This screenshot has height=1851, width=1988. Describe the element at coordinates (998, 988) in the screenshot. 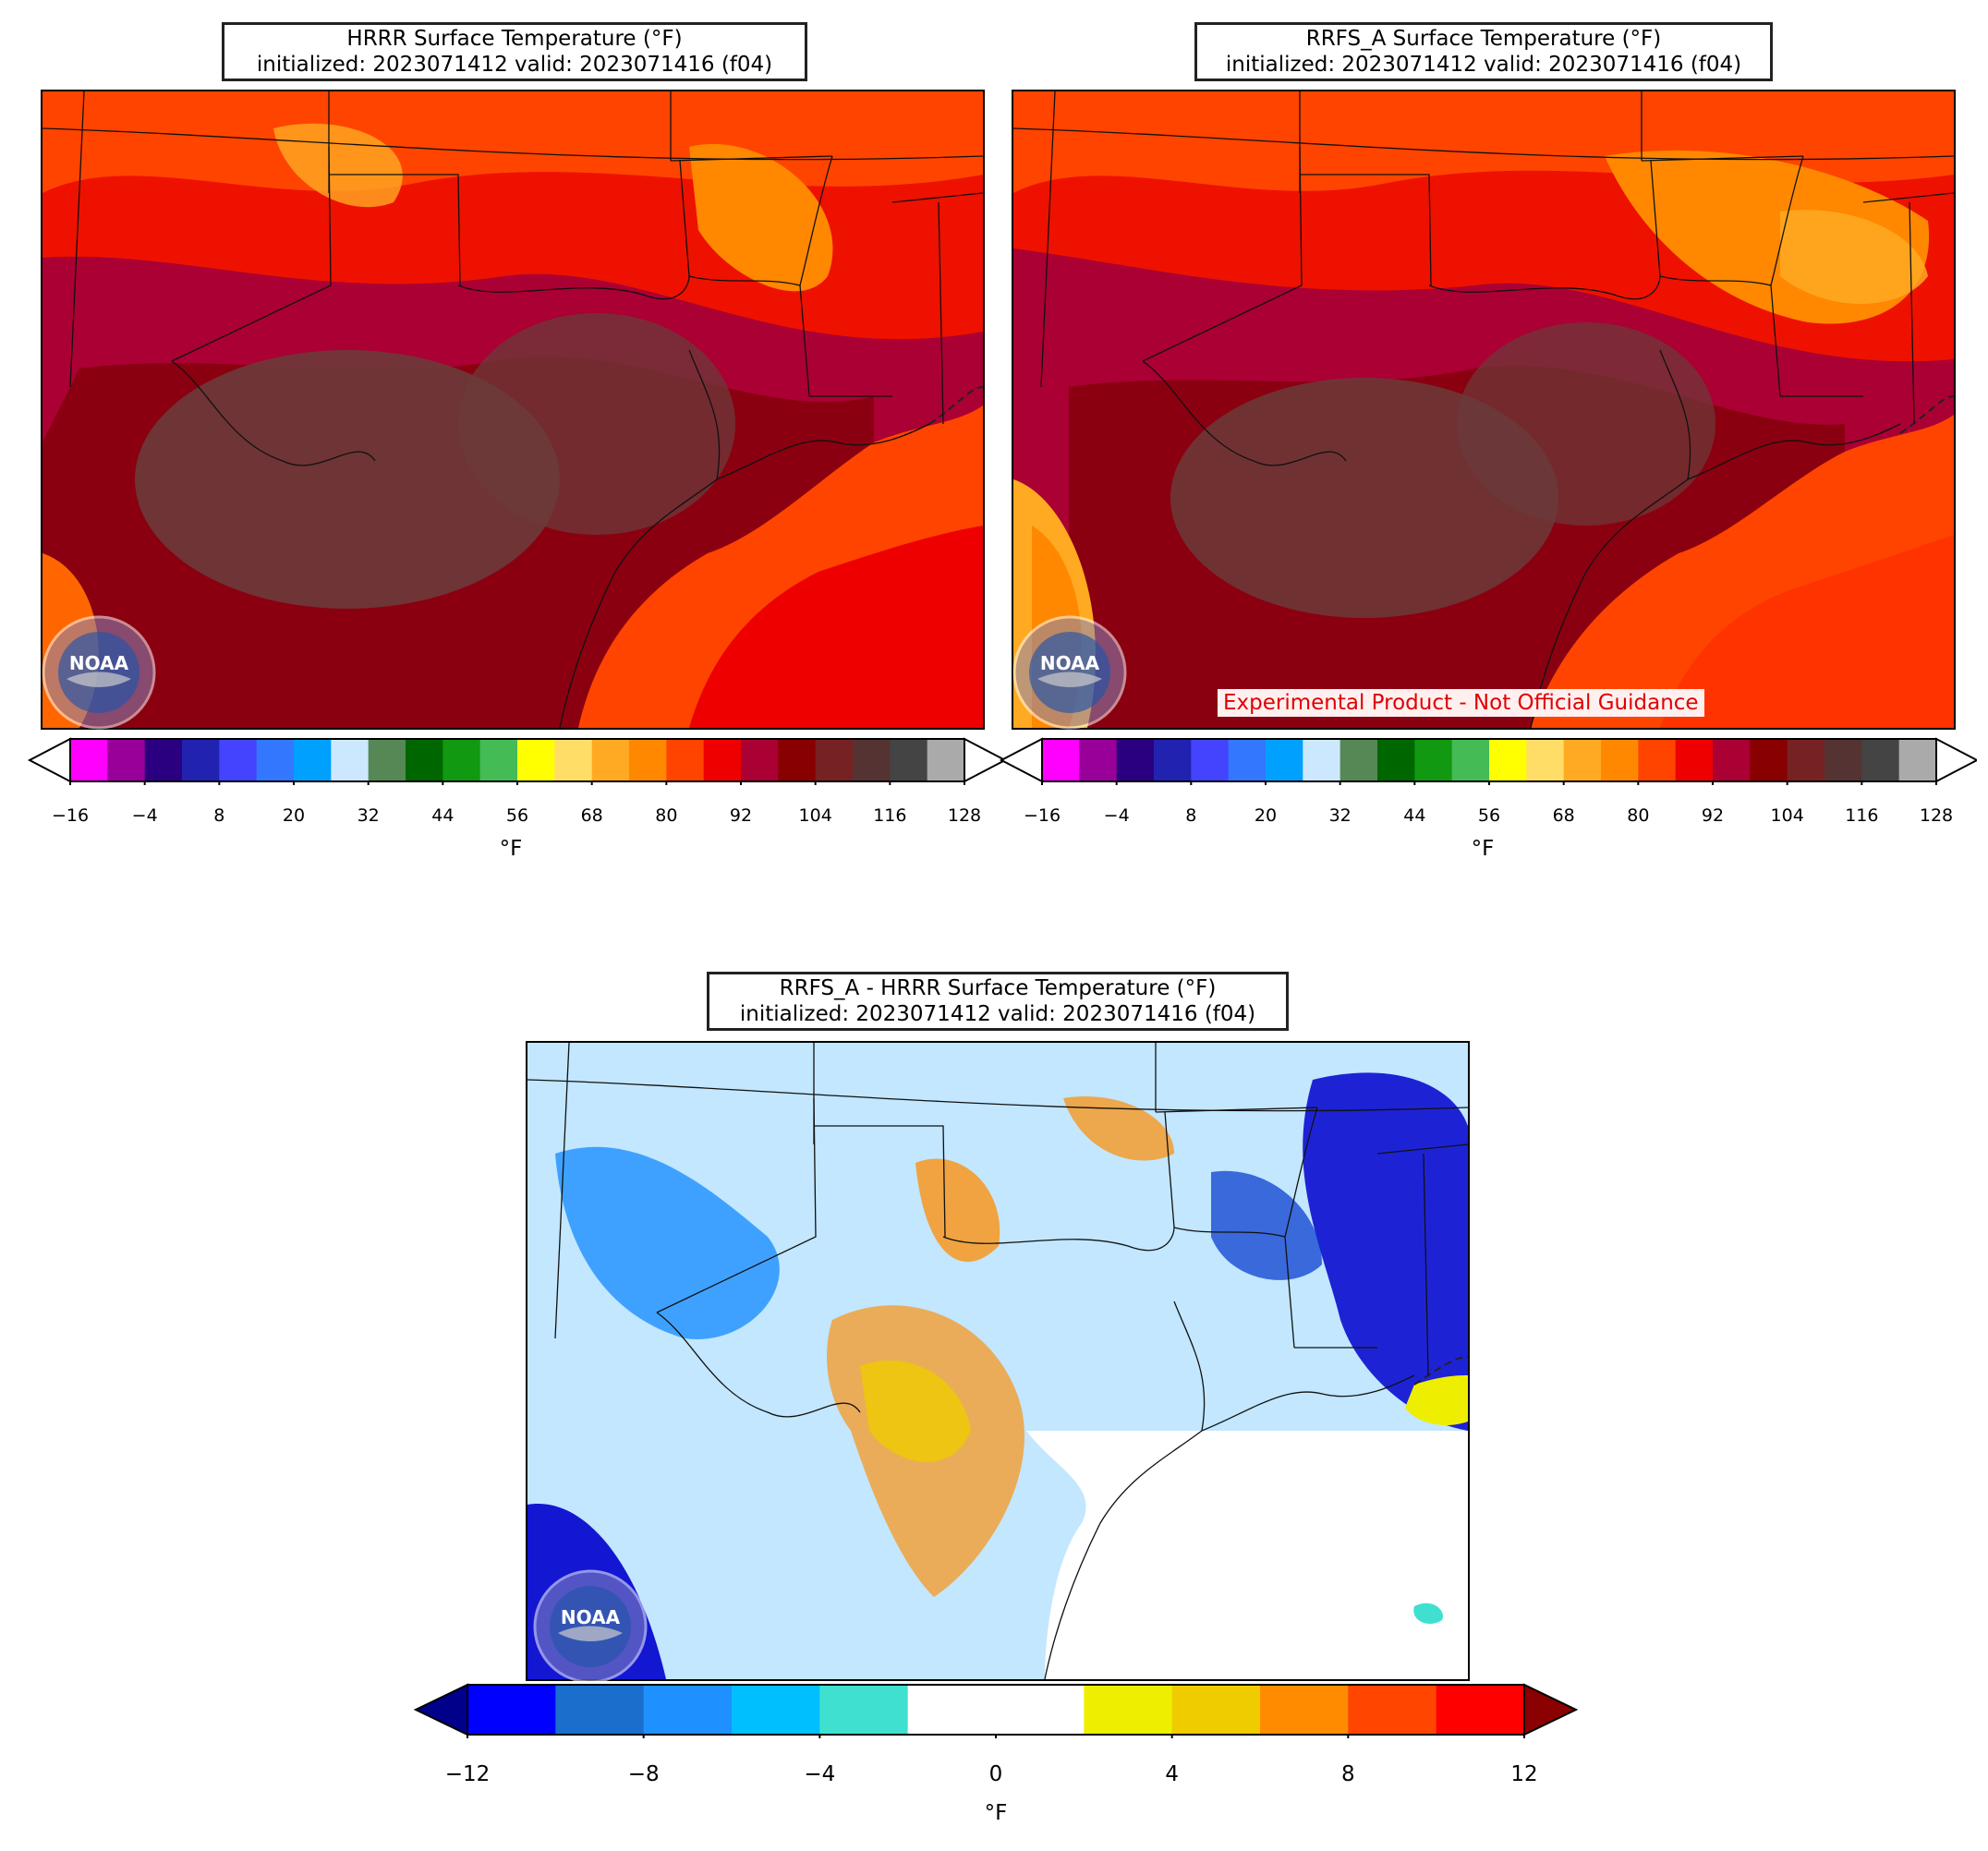

I see `diff-title-line1: RRFS_A - HRRR Surface Temperature (°F)` at that location.